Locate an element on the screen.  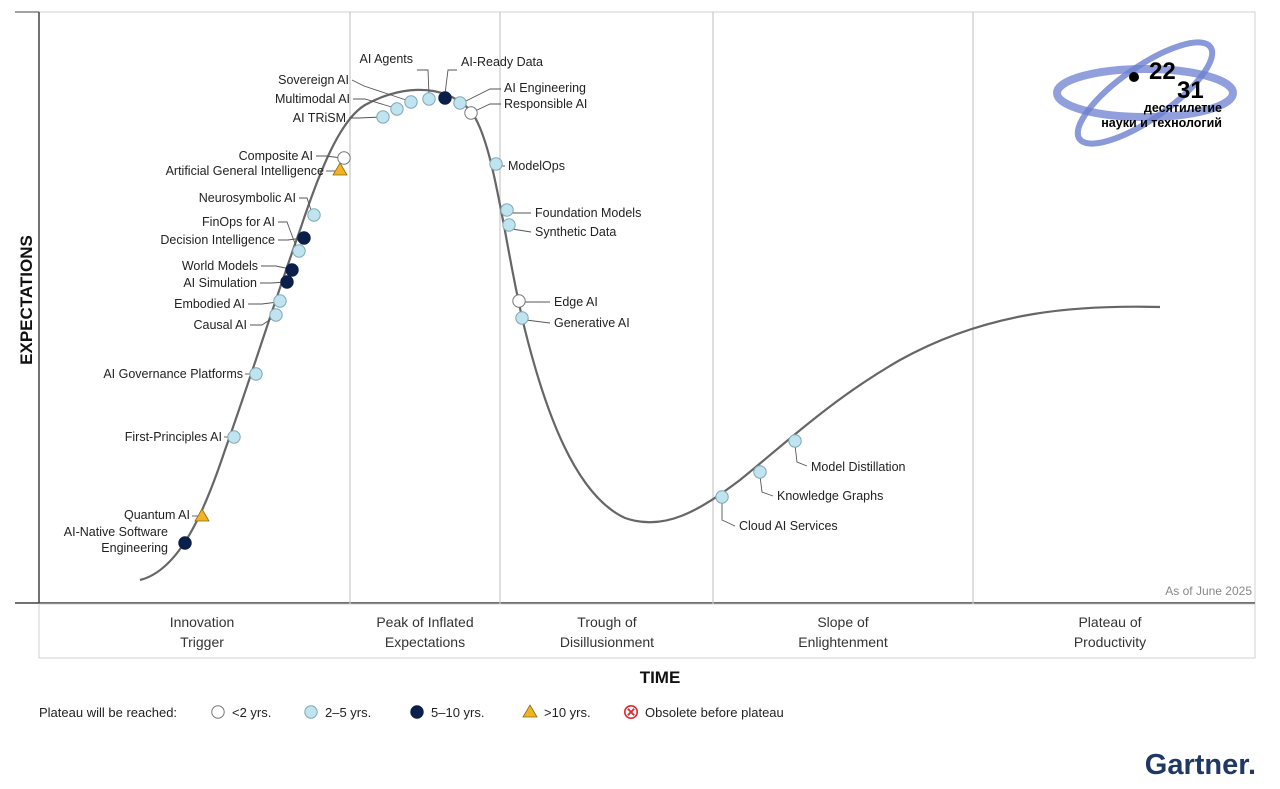
point-marker-edge-ai is located at coordinates (519, 301).